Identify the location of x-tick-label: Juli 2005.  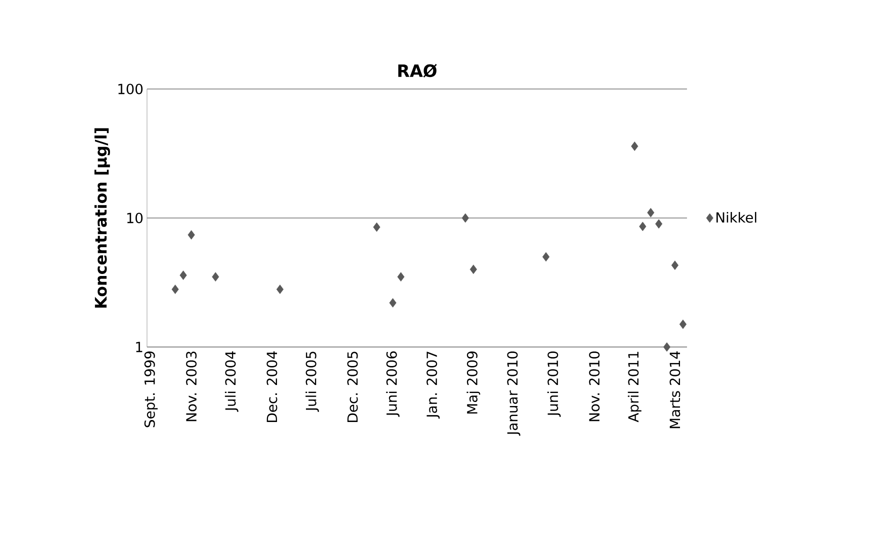
(312, 382).